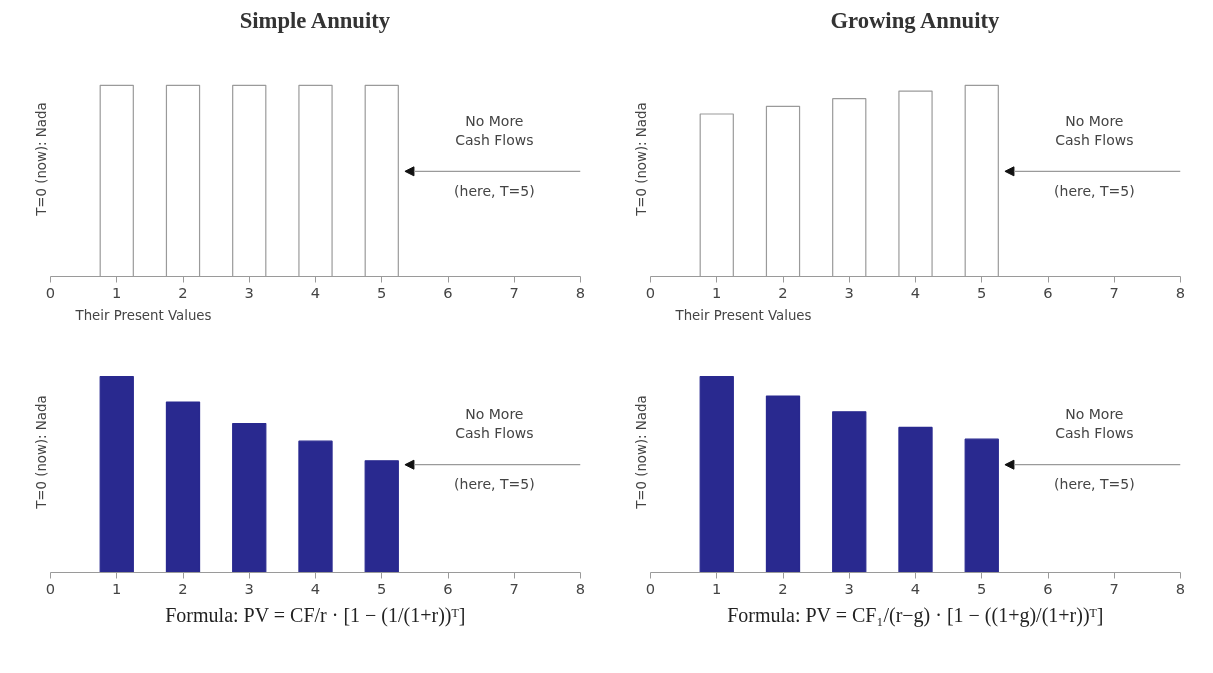 Image resolution: width=1213 pixels, height=673 pixels. I want to click on text: Formula: PV = CF/r · [1 − (1/(1+r))ᵀ], so click(315, 615).